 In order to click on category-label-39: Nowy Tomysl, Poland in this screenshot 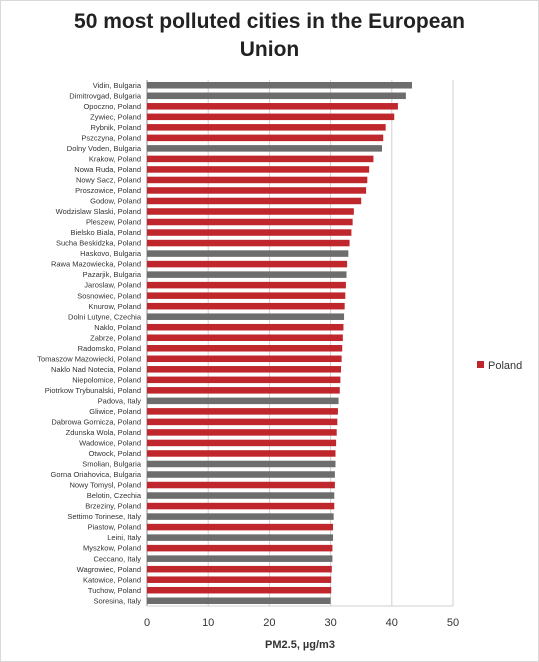, I will do `click(105, 485)`.